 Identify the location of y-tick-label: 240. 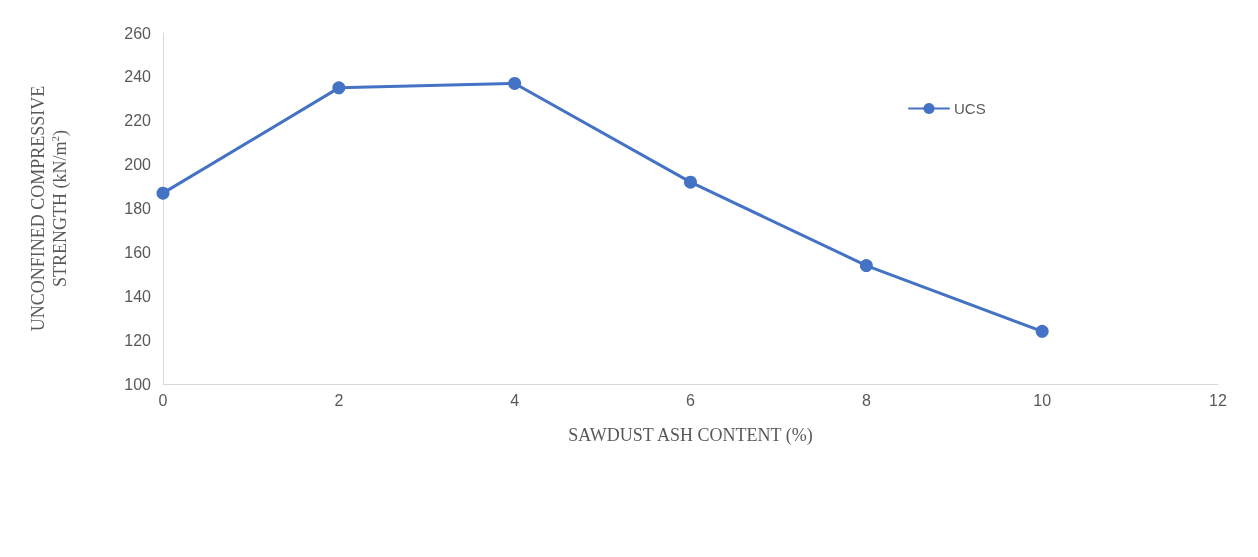
(138, 77).